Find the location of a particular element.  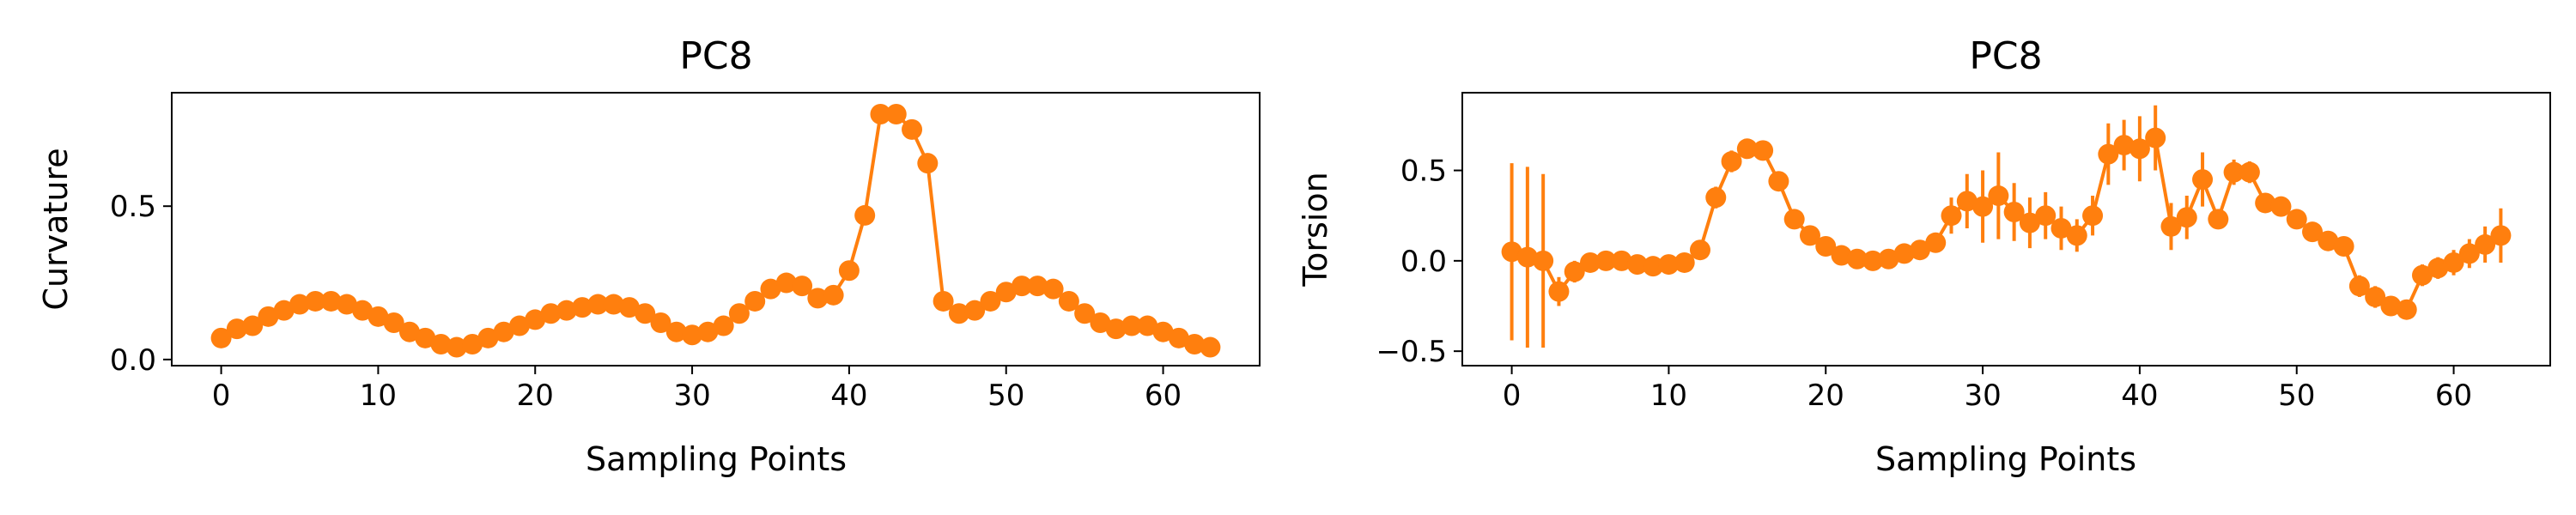

curvature-x-tick-label: 60 is located at coordinates (1163, 396).